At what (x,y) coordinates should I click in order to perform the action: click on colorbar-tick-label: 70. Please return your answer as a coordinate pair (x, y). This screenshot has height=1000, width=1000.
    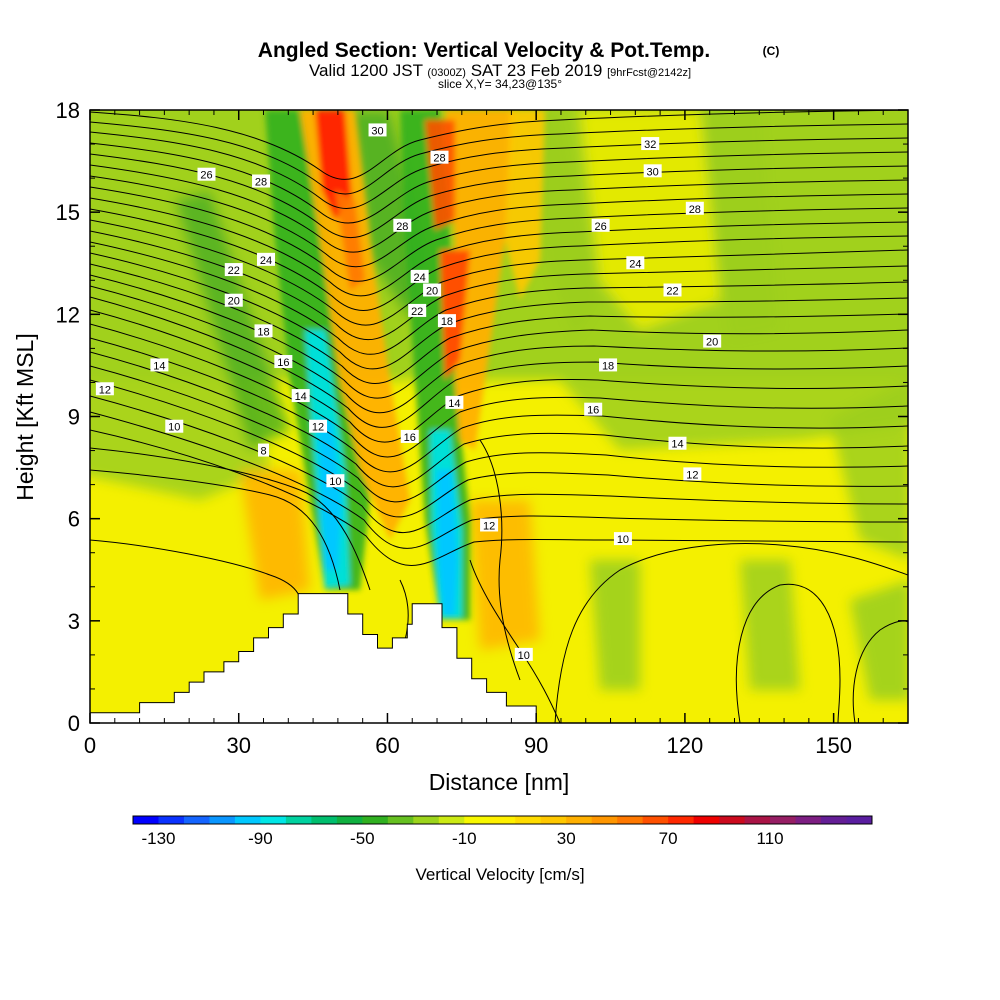
    Looking at the image, I should click on (668, 838).